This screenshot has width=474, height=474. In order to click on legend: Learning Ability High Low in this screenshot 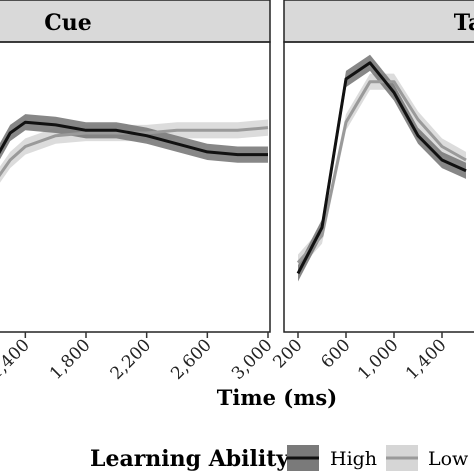, I will do `click(279, 458)`.